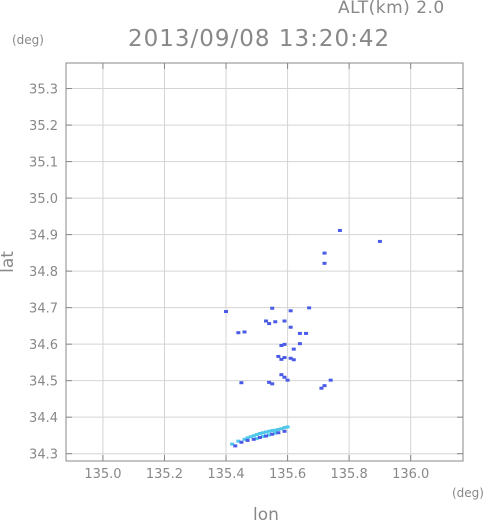 The image size is (491, 525). What do you see at coordinates (43, 309) in the screenshot?
I see `y-tick-label: 34.7` at bounding box center [43, 309].